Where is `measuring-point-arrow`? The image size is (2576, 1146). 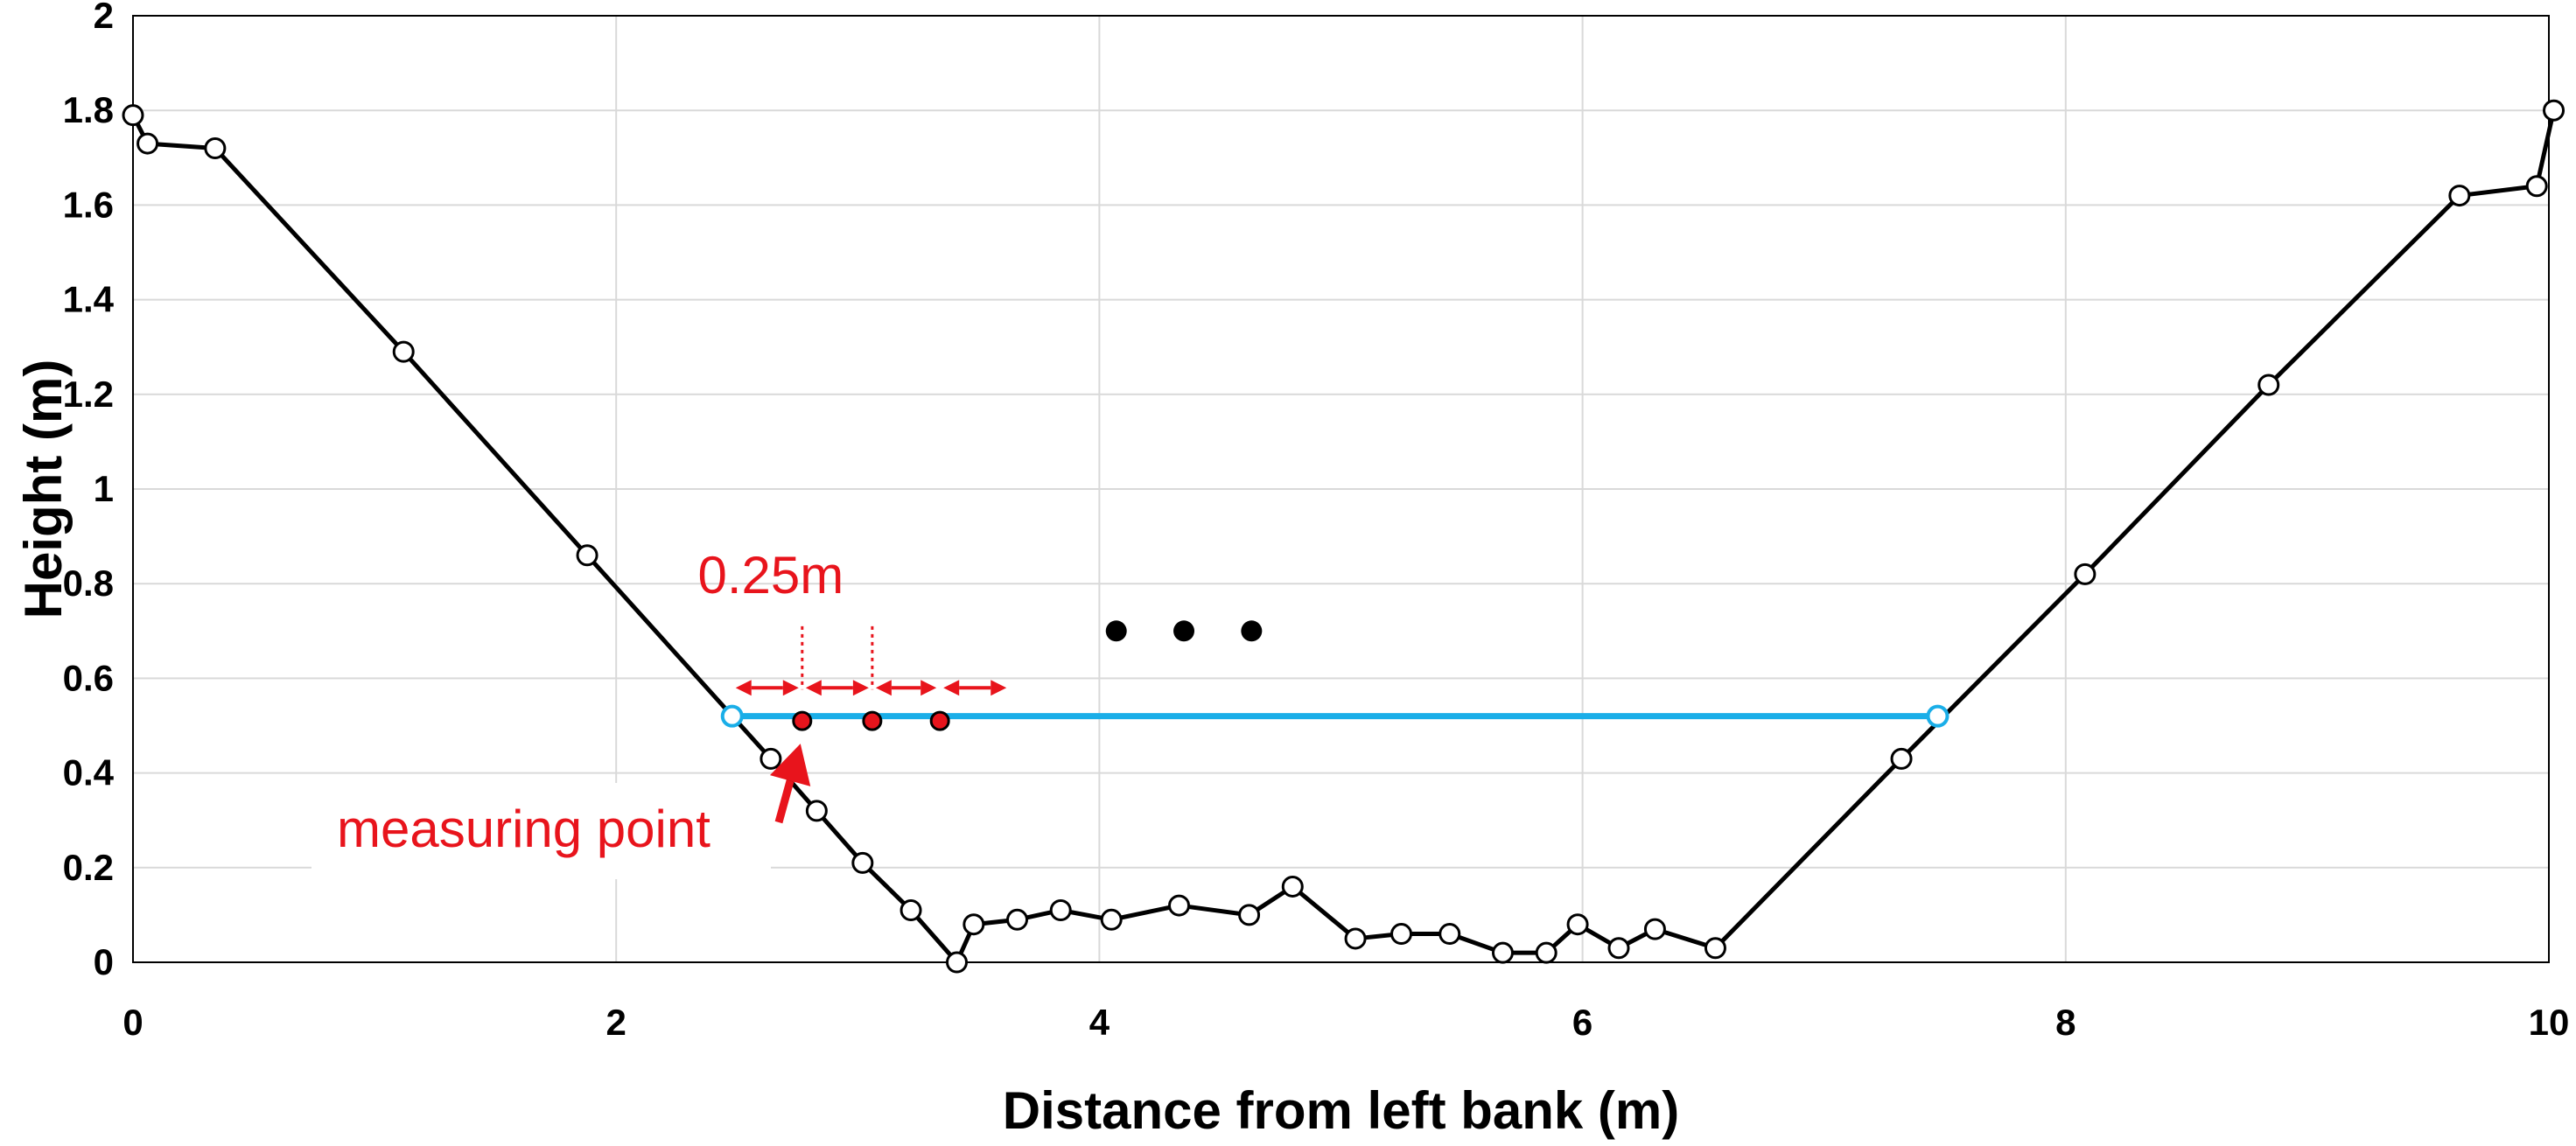
measuring-point-arrow is located at coordinates (784, 801).